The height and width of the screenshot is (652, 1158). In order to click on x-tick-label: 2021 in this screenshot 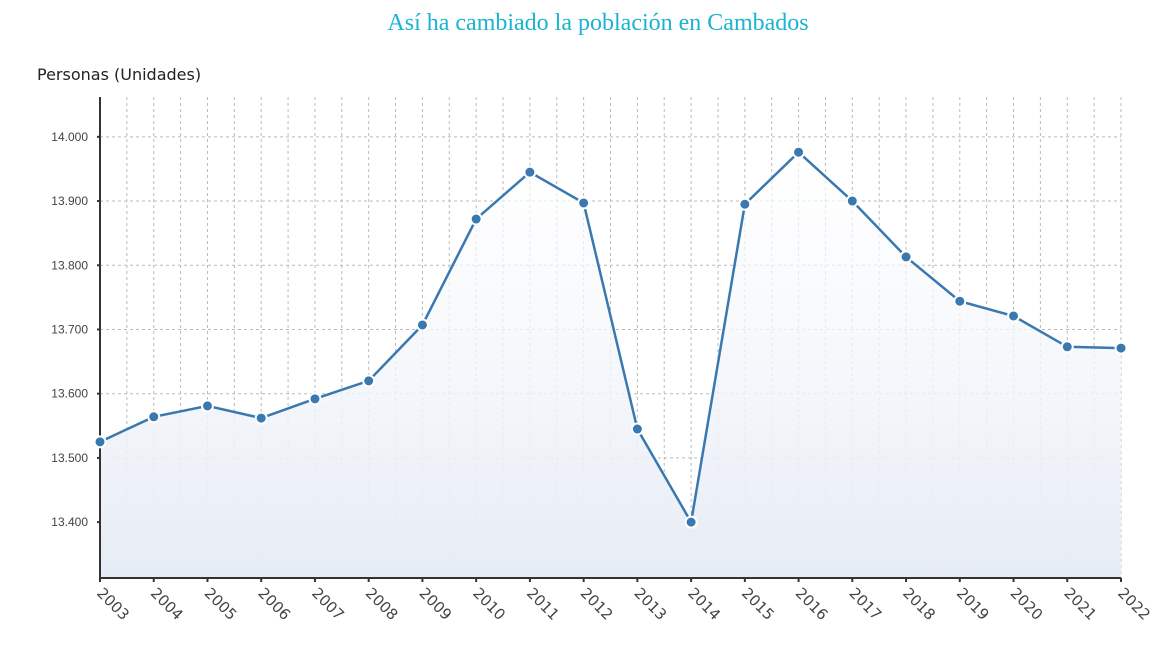, I will do `click(1080, 604)`.